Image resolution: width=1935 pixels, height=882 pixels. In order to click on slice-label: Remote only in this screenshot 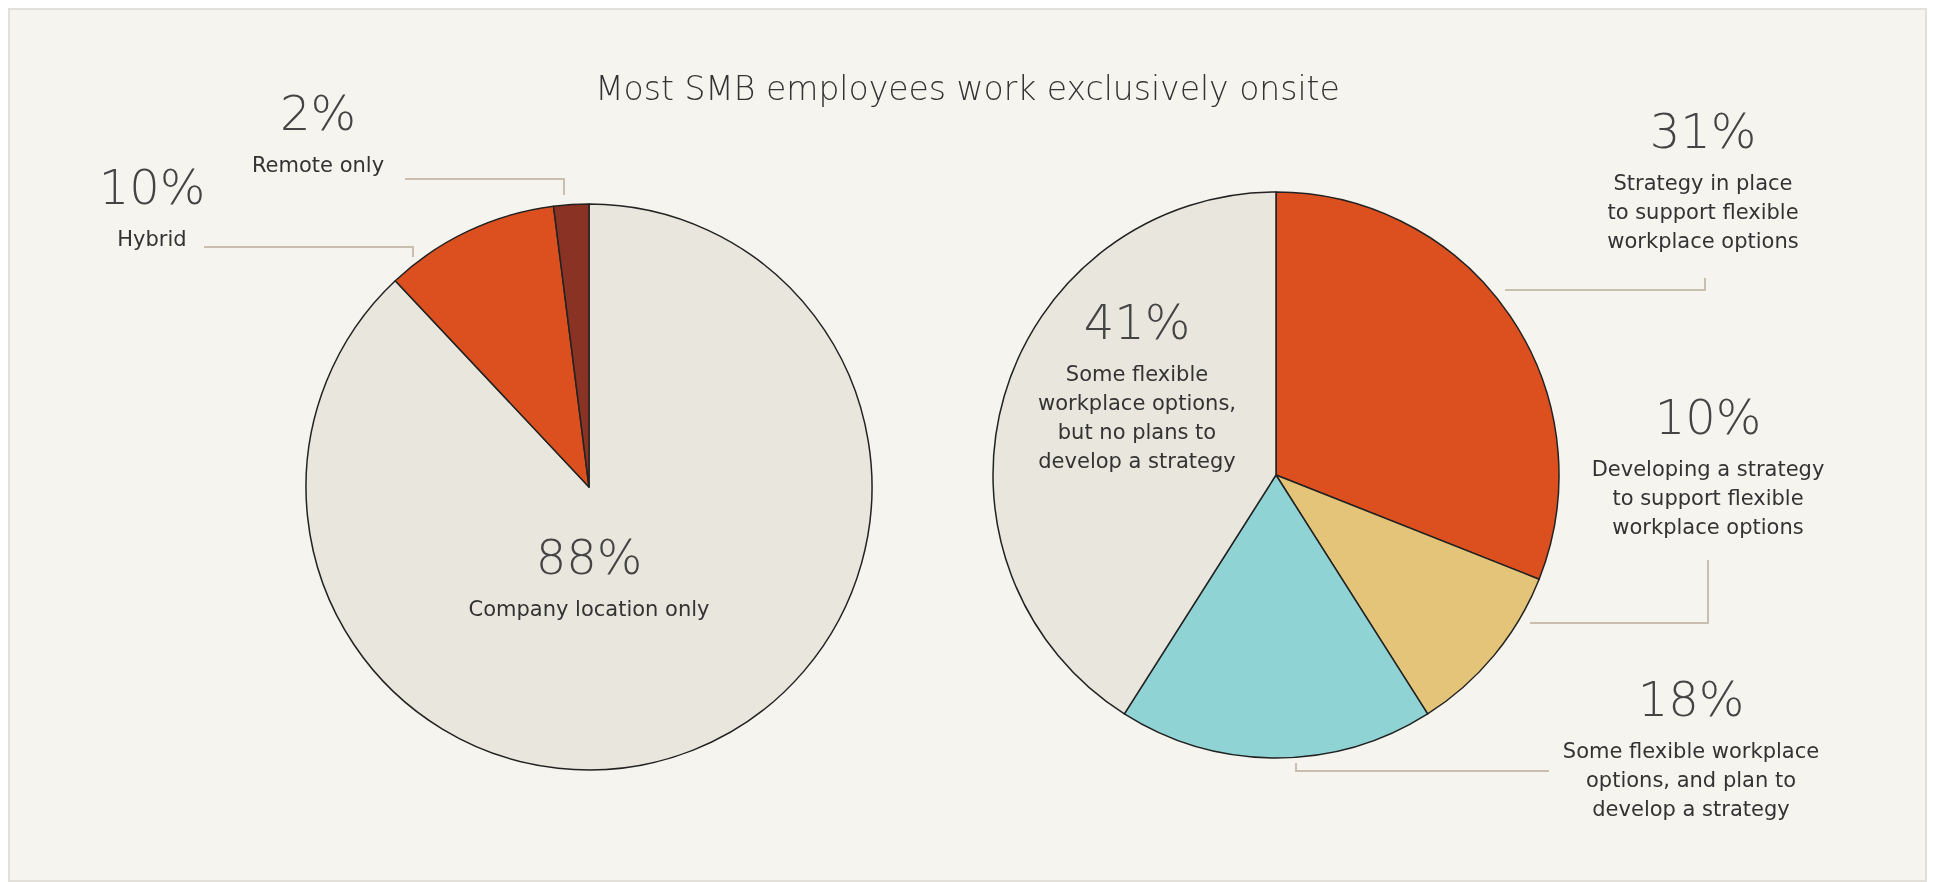, I will do `click(318, 165)`.